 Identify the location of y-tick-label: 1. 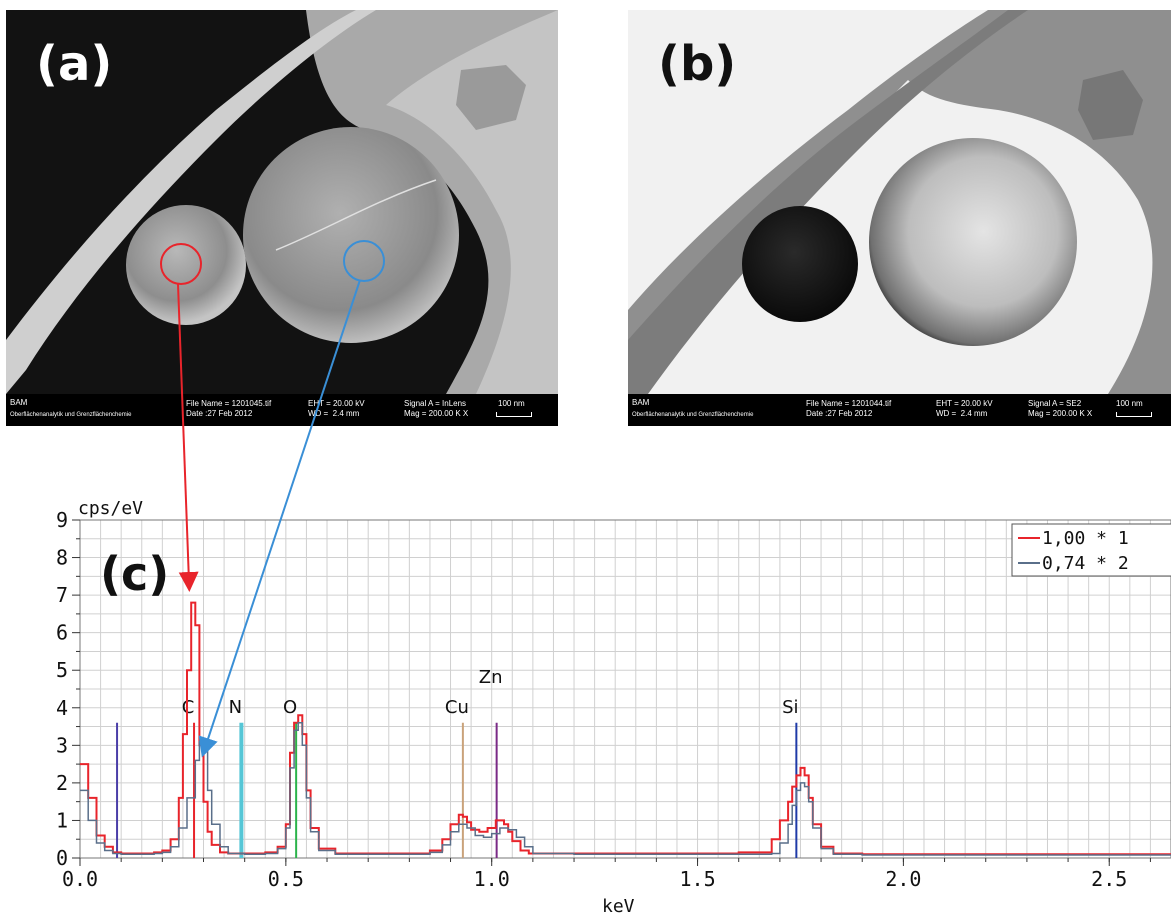
(62, 820).